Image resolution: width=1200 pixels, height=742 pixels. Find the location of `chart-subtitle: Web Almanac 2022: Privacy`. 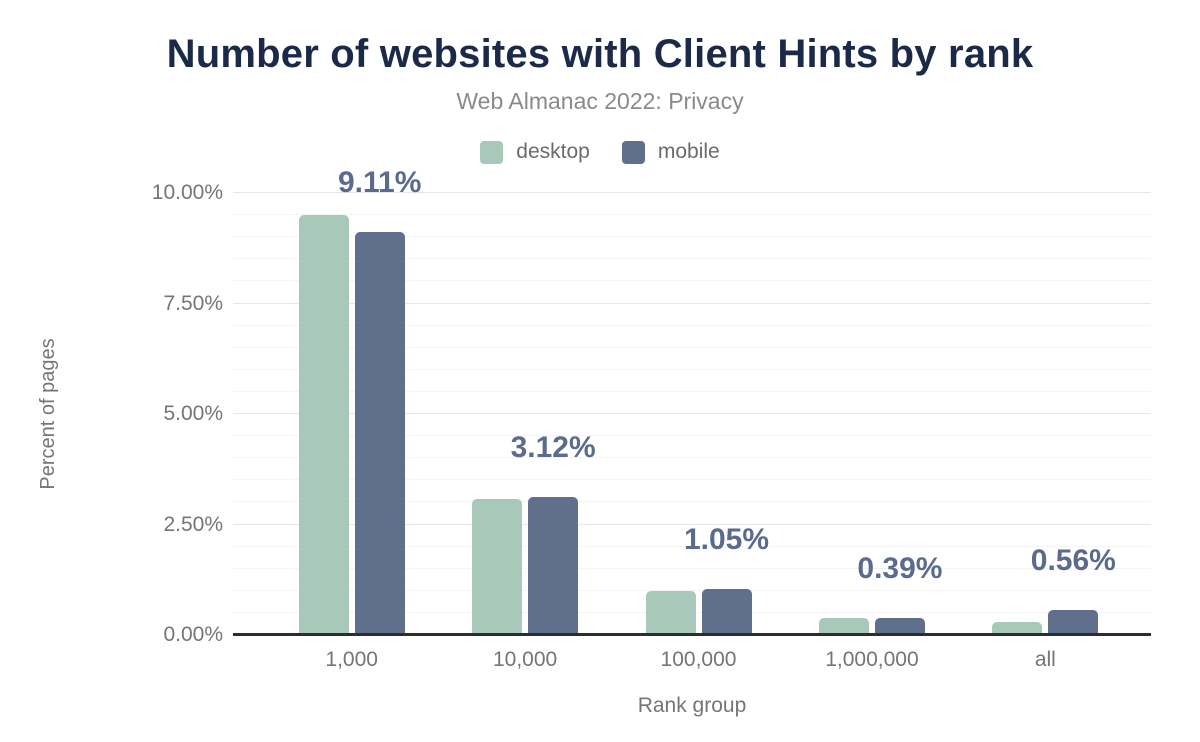

chart-subtitle: Web Almanac 2022: Privacy is located at coordinates (600, 101).